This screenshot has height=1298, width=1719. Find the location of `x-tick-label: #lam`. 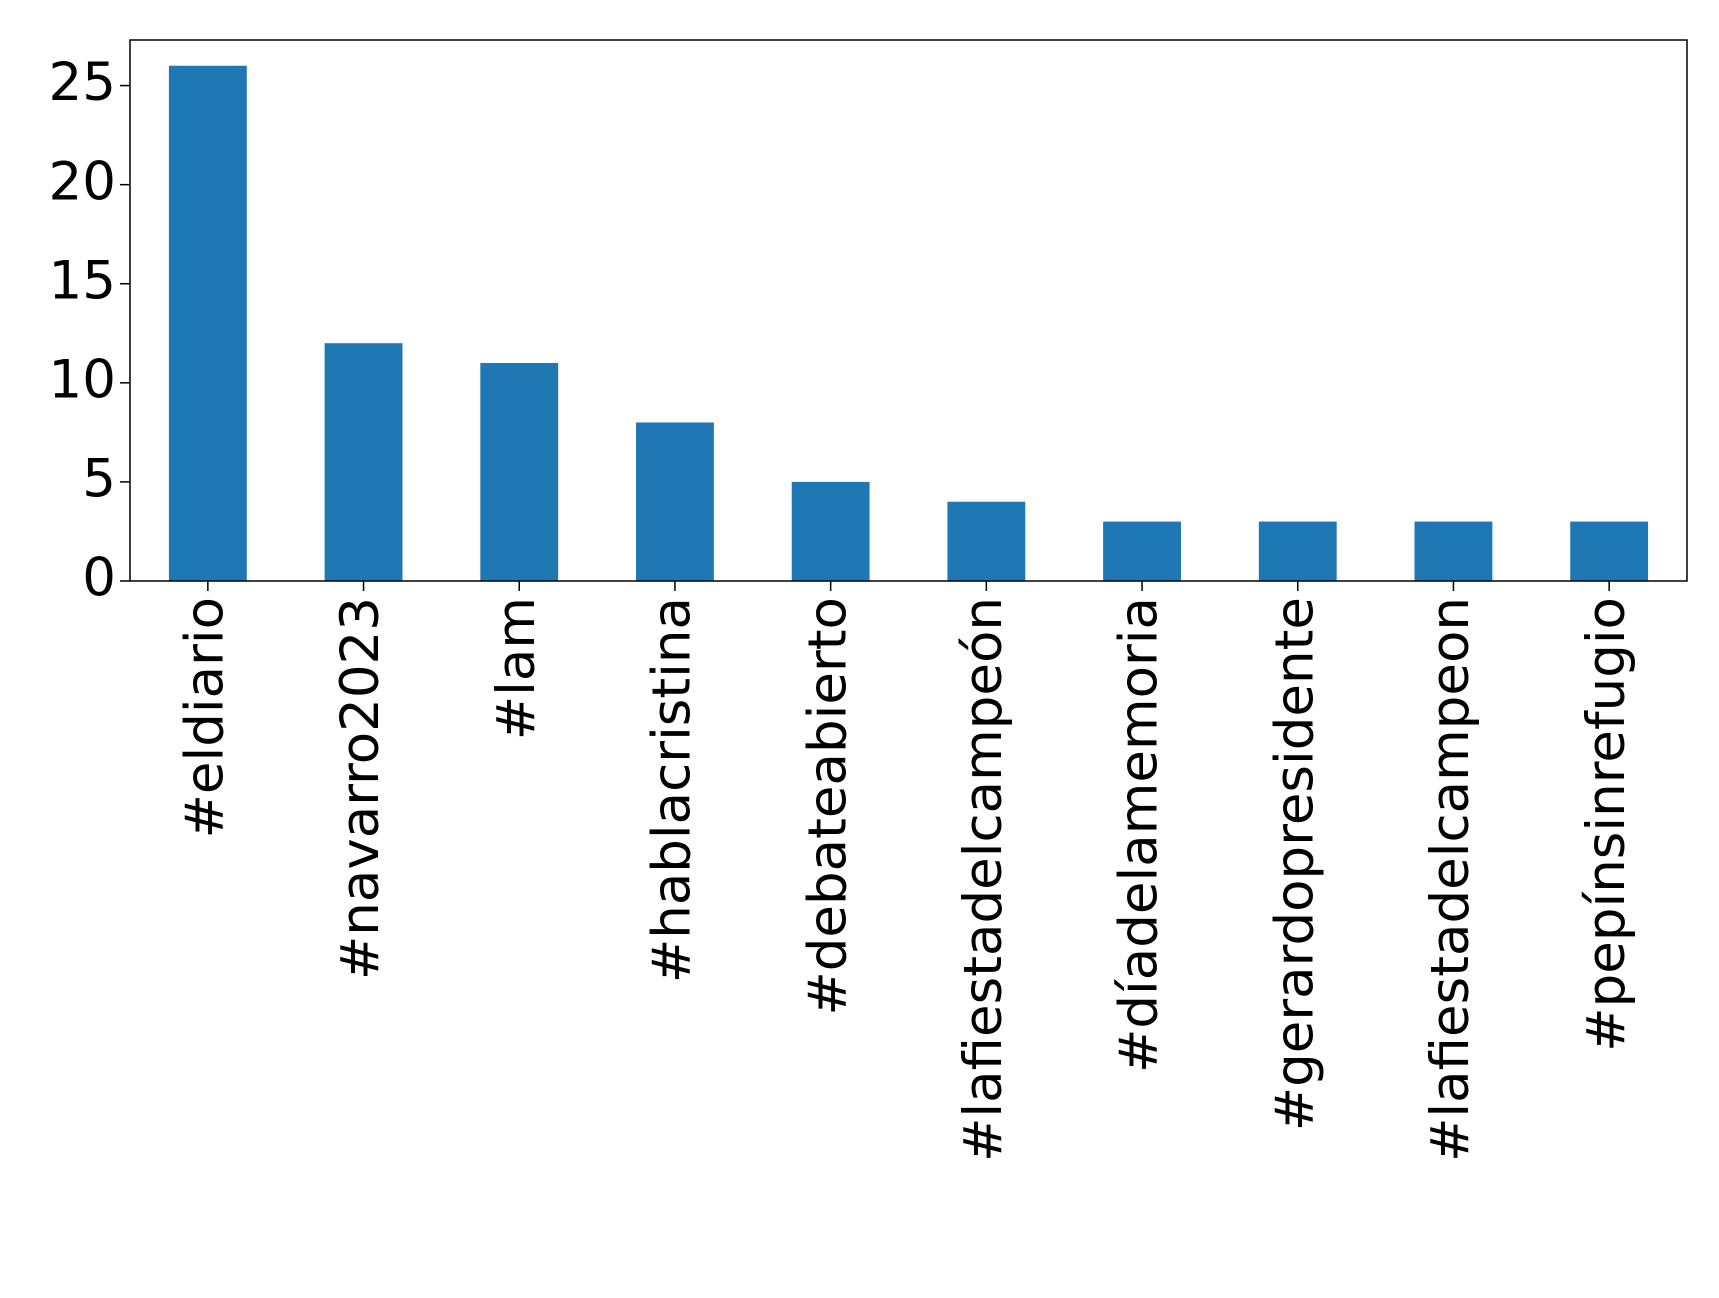

x-tick-label: #lam is located at coordinates (516, 668).